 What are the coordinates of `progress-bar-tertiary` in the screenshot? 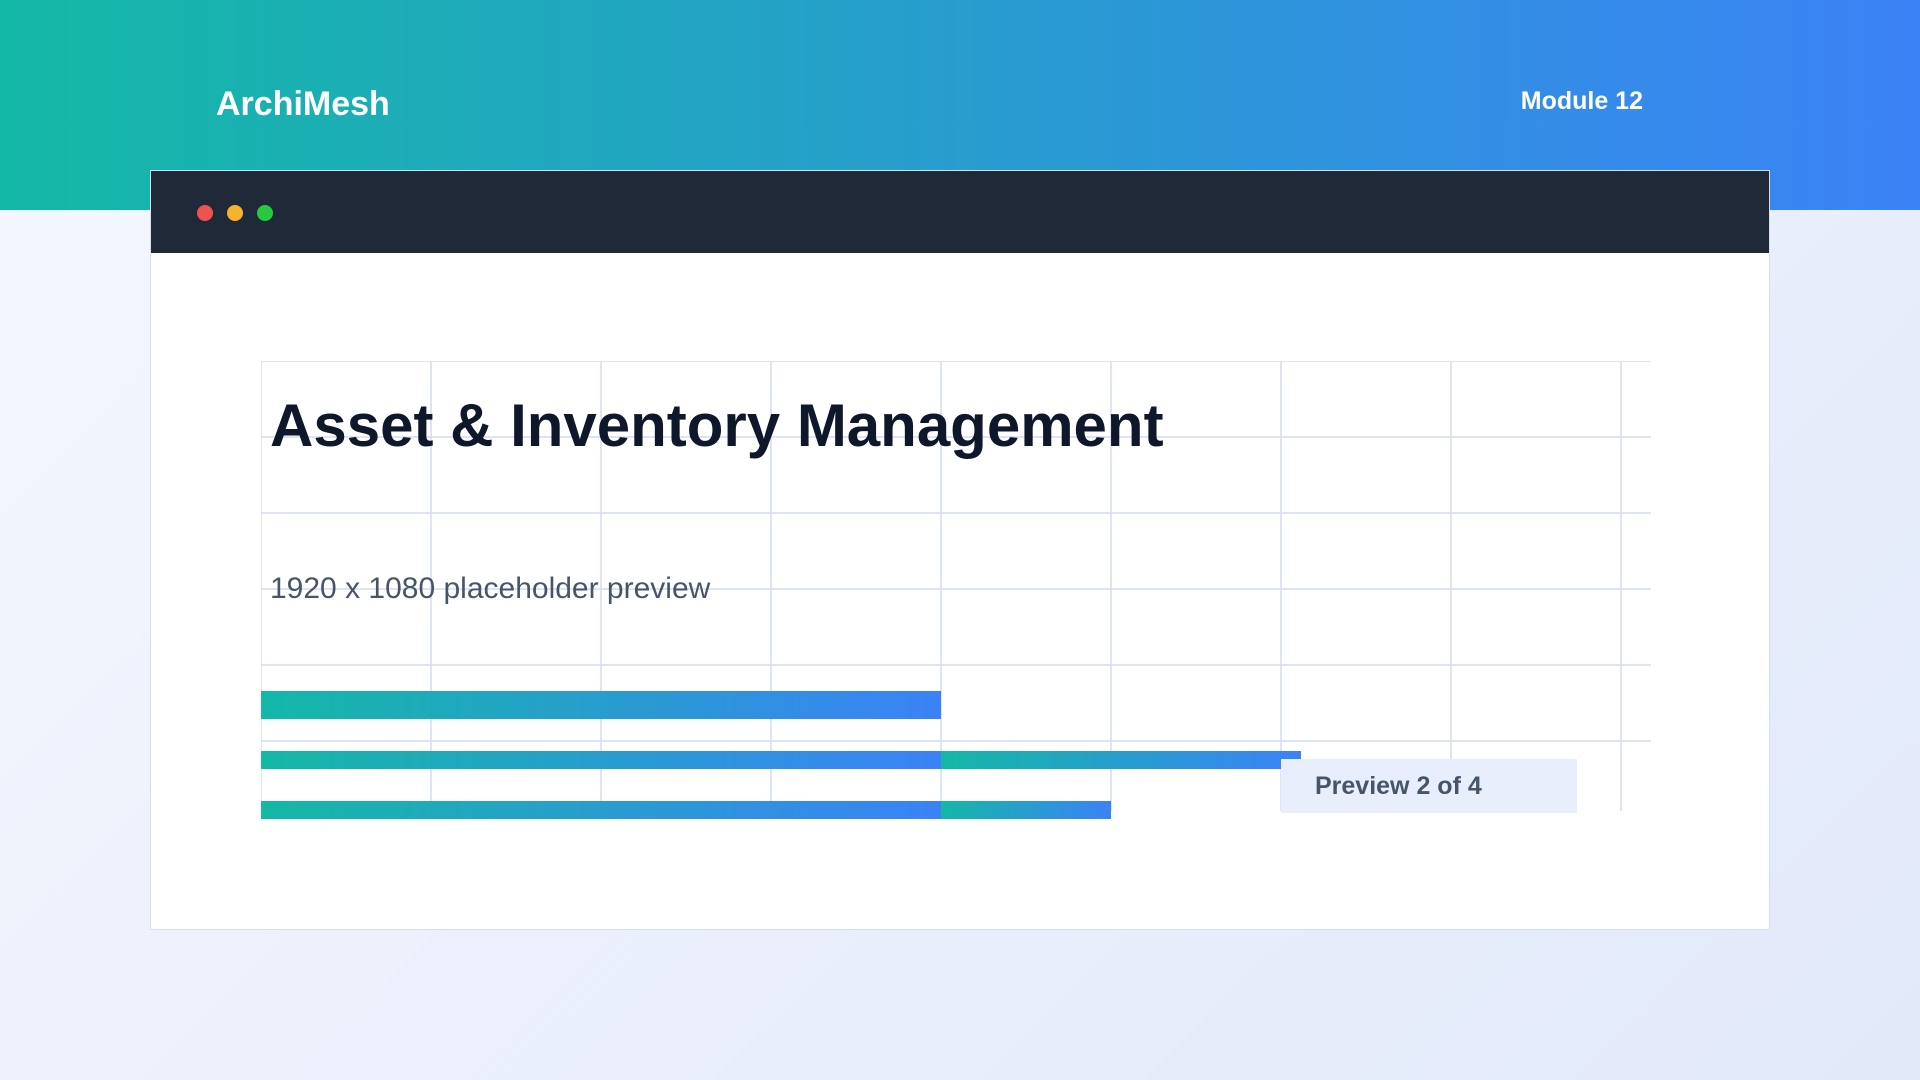 It's located at (601, 810).